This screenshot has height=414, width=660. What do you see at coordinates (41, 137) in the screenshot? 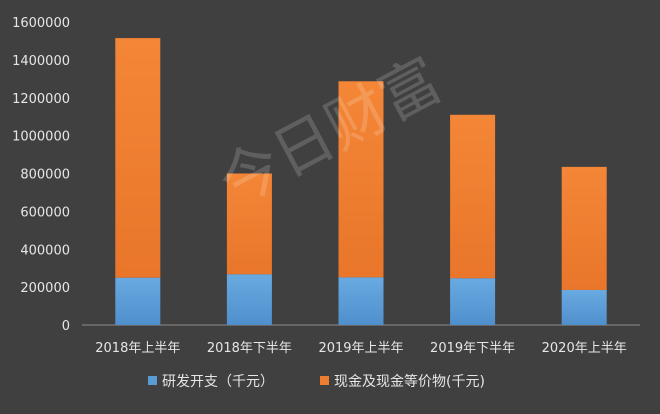
I see `y-tick-label: 1000000` at bounding box center [41, 137].